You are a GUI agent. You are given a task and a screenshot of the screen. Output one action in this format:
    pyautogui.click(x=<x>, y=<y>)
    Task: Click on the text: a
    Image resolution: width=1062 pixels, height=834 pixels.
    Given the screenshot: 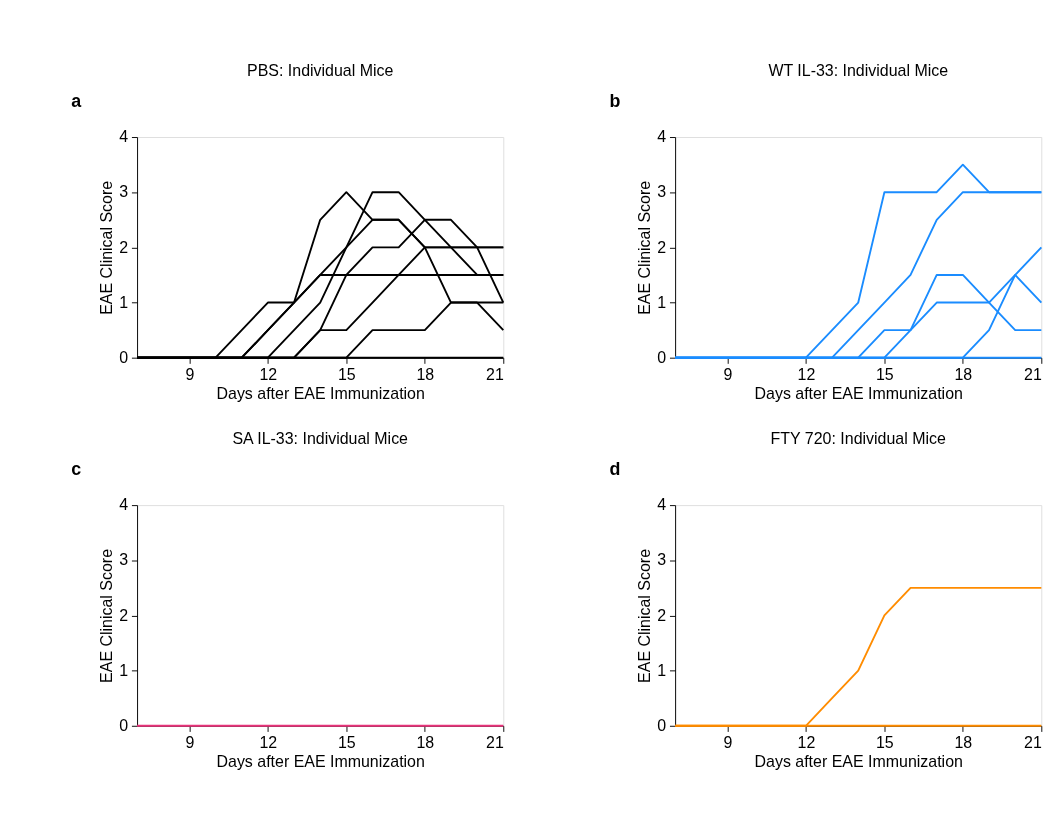 What is the action you would take?
    pyautogui.click(x=77, y=101)
    